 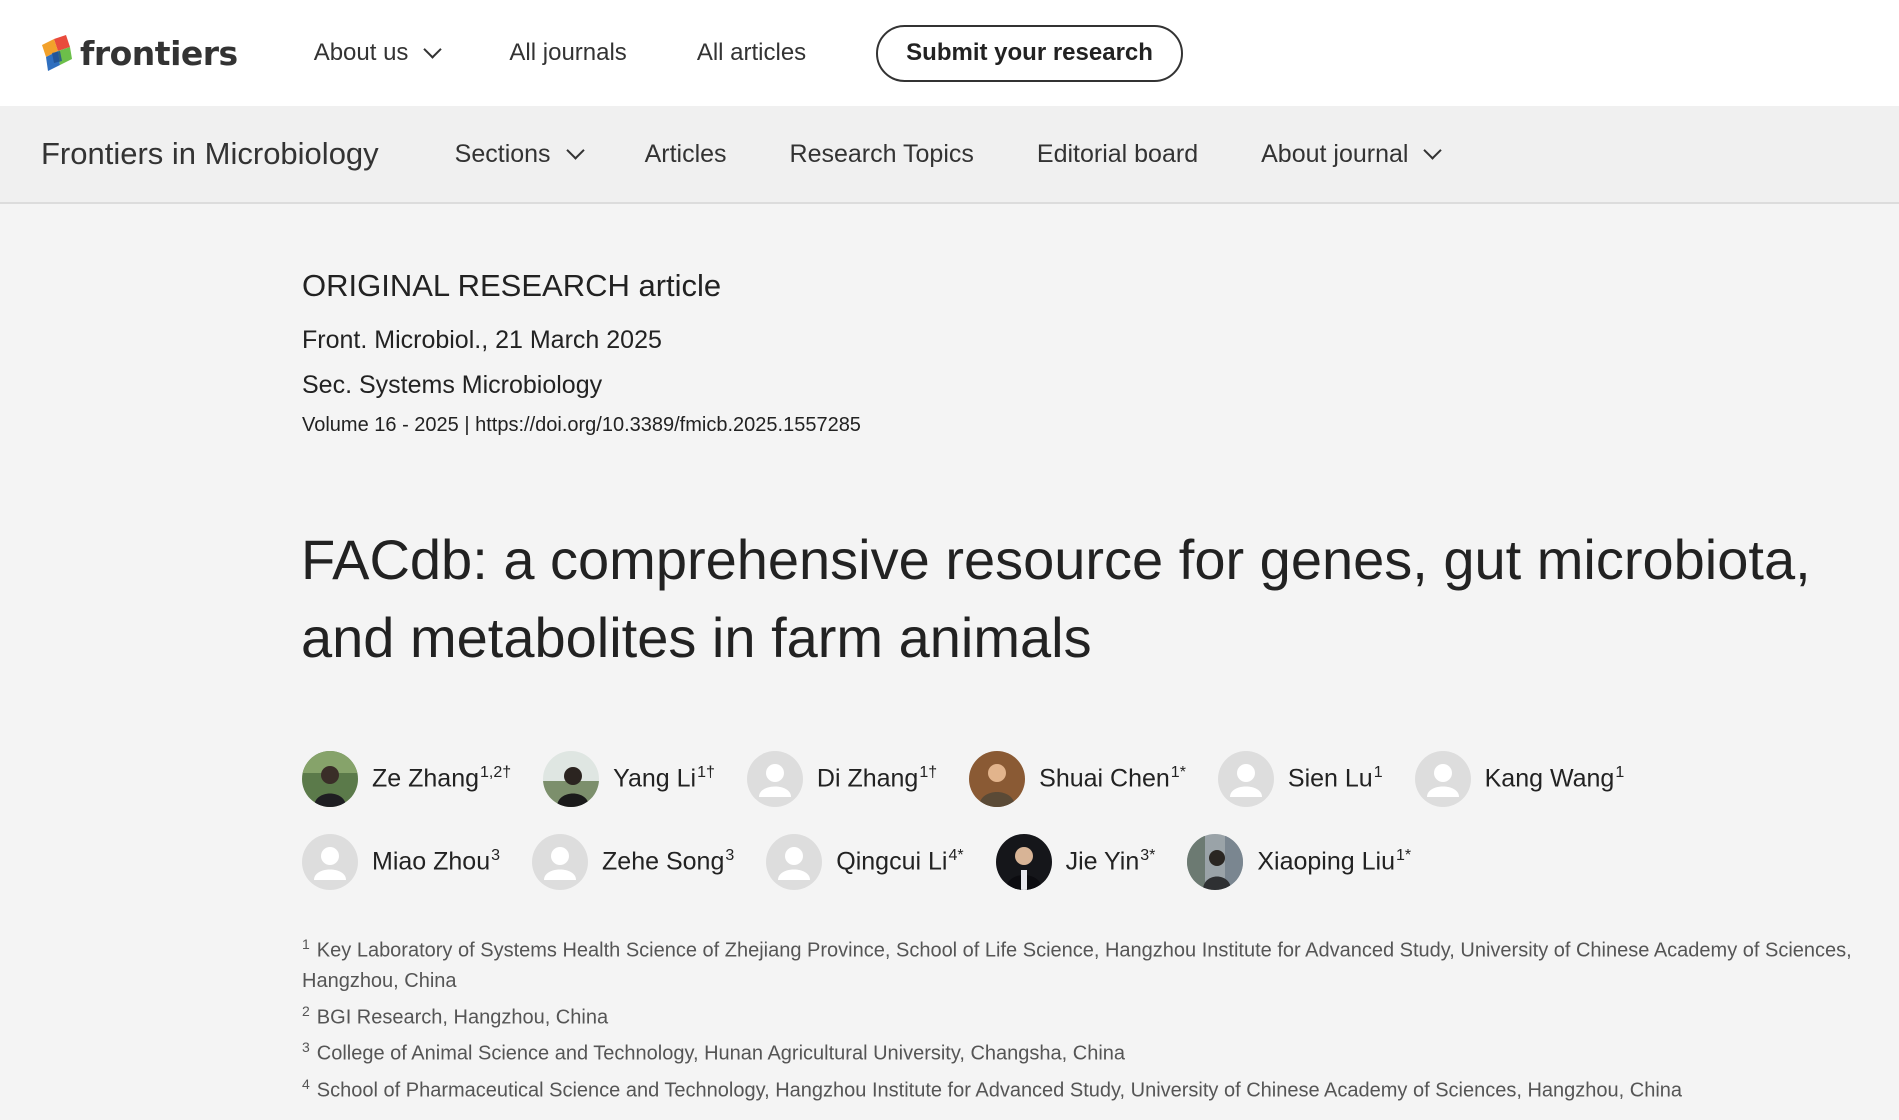 What do you see at coordinates (1334, 861) in the screenshot?
I see `author-name: Xiaoping Liu1*` at bounding box center [1334, 861].